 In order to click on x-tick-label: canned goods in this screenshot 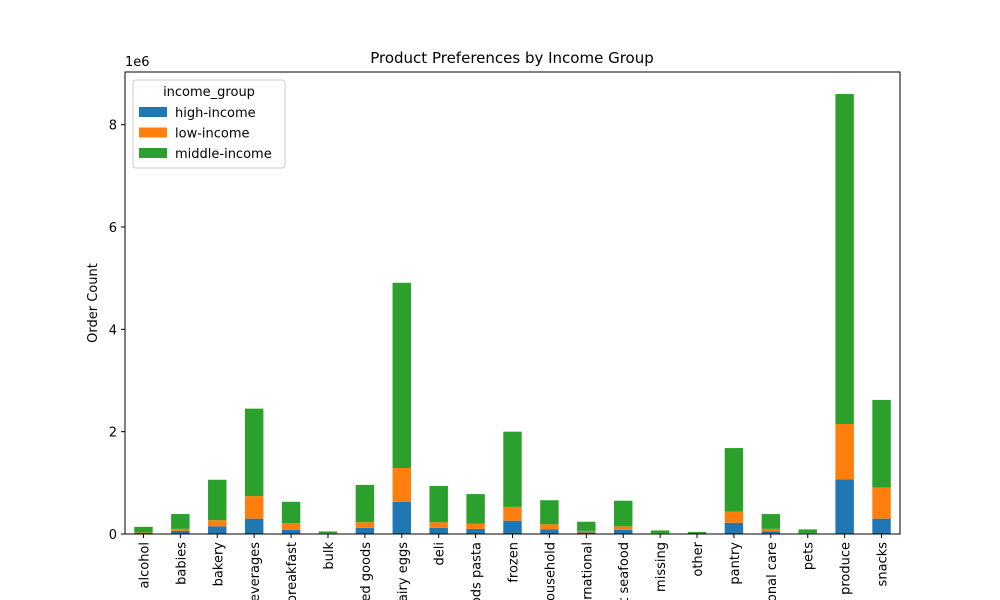, I will do `click(366, 571)`.